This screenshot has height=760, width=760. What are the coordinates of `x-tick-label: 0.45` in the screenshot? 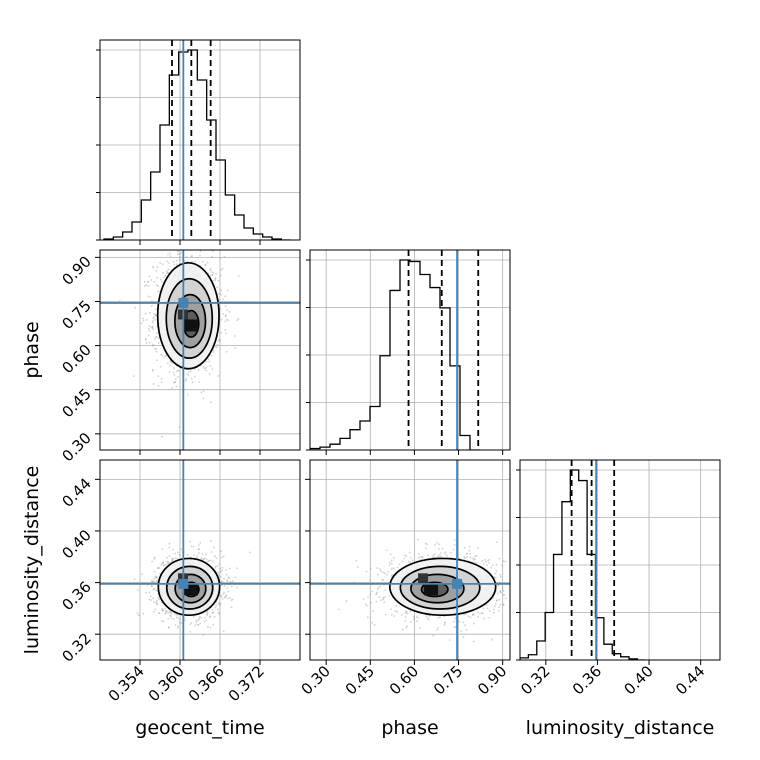 It's located at (360, 680).